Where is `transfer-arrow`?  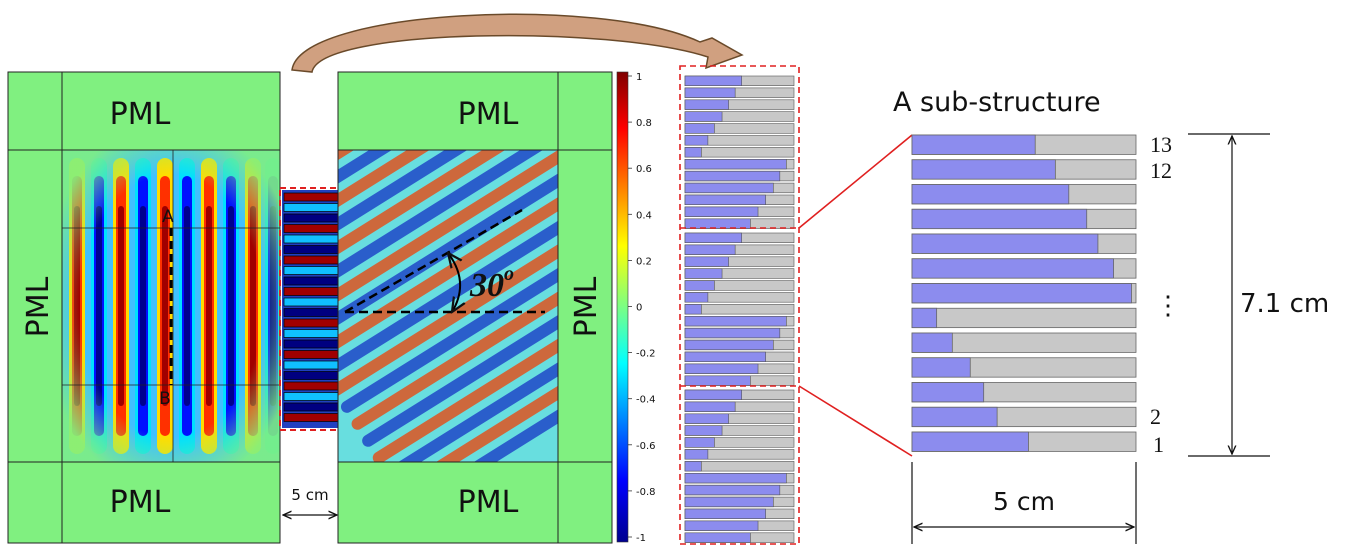 transfer-arrow is located at coordinates (517, 43).